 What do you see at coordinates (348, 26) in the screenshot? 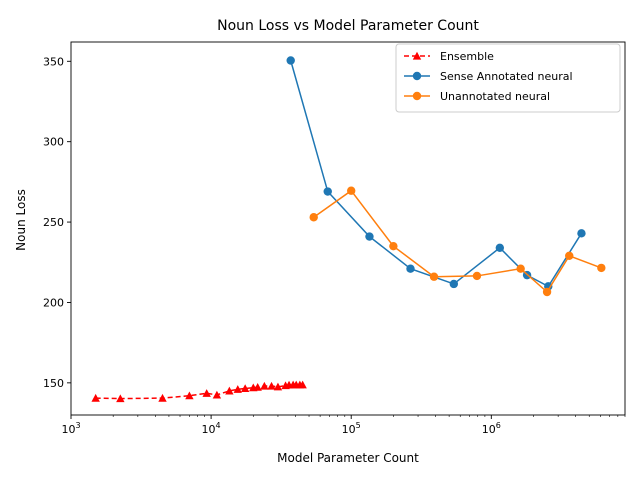
I see `chart-title: Noun Loss vs Model Parameter Count` at bounding box center [348, 26].